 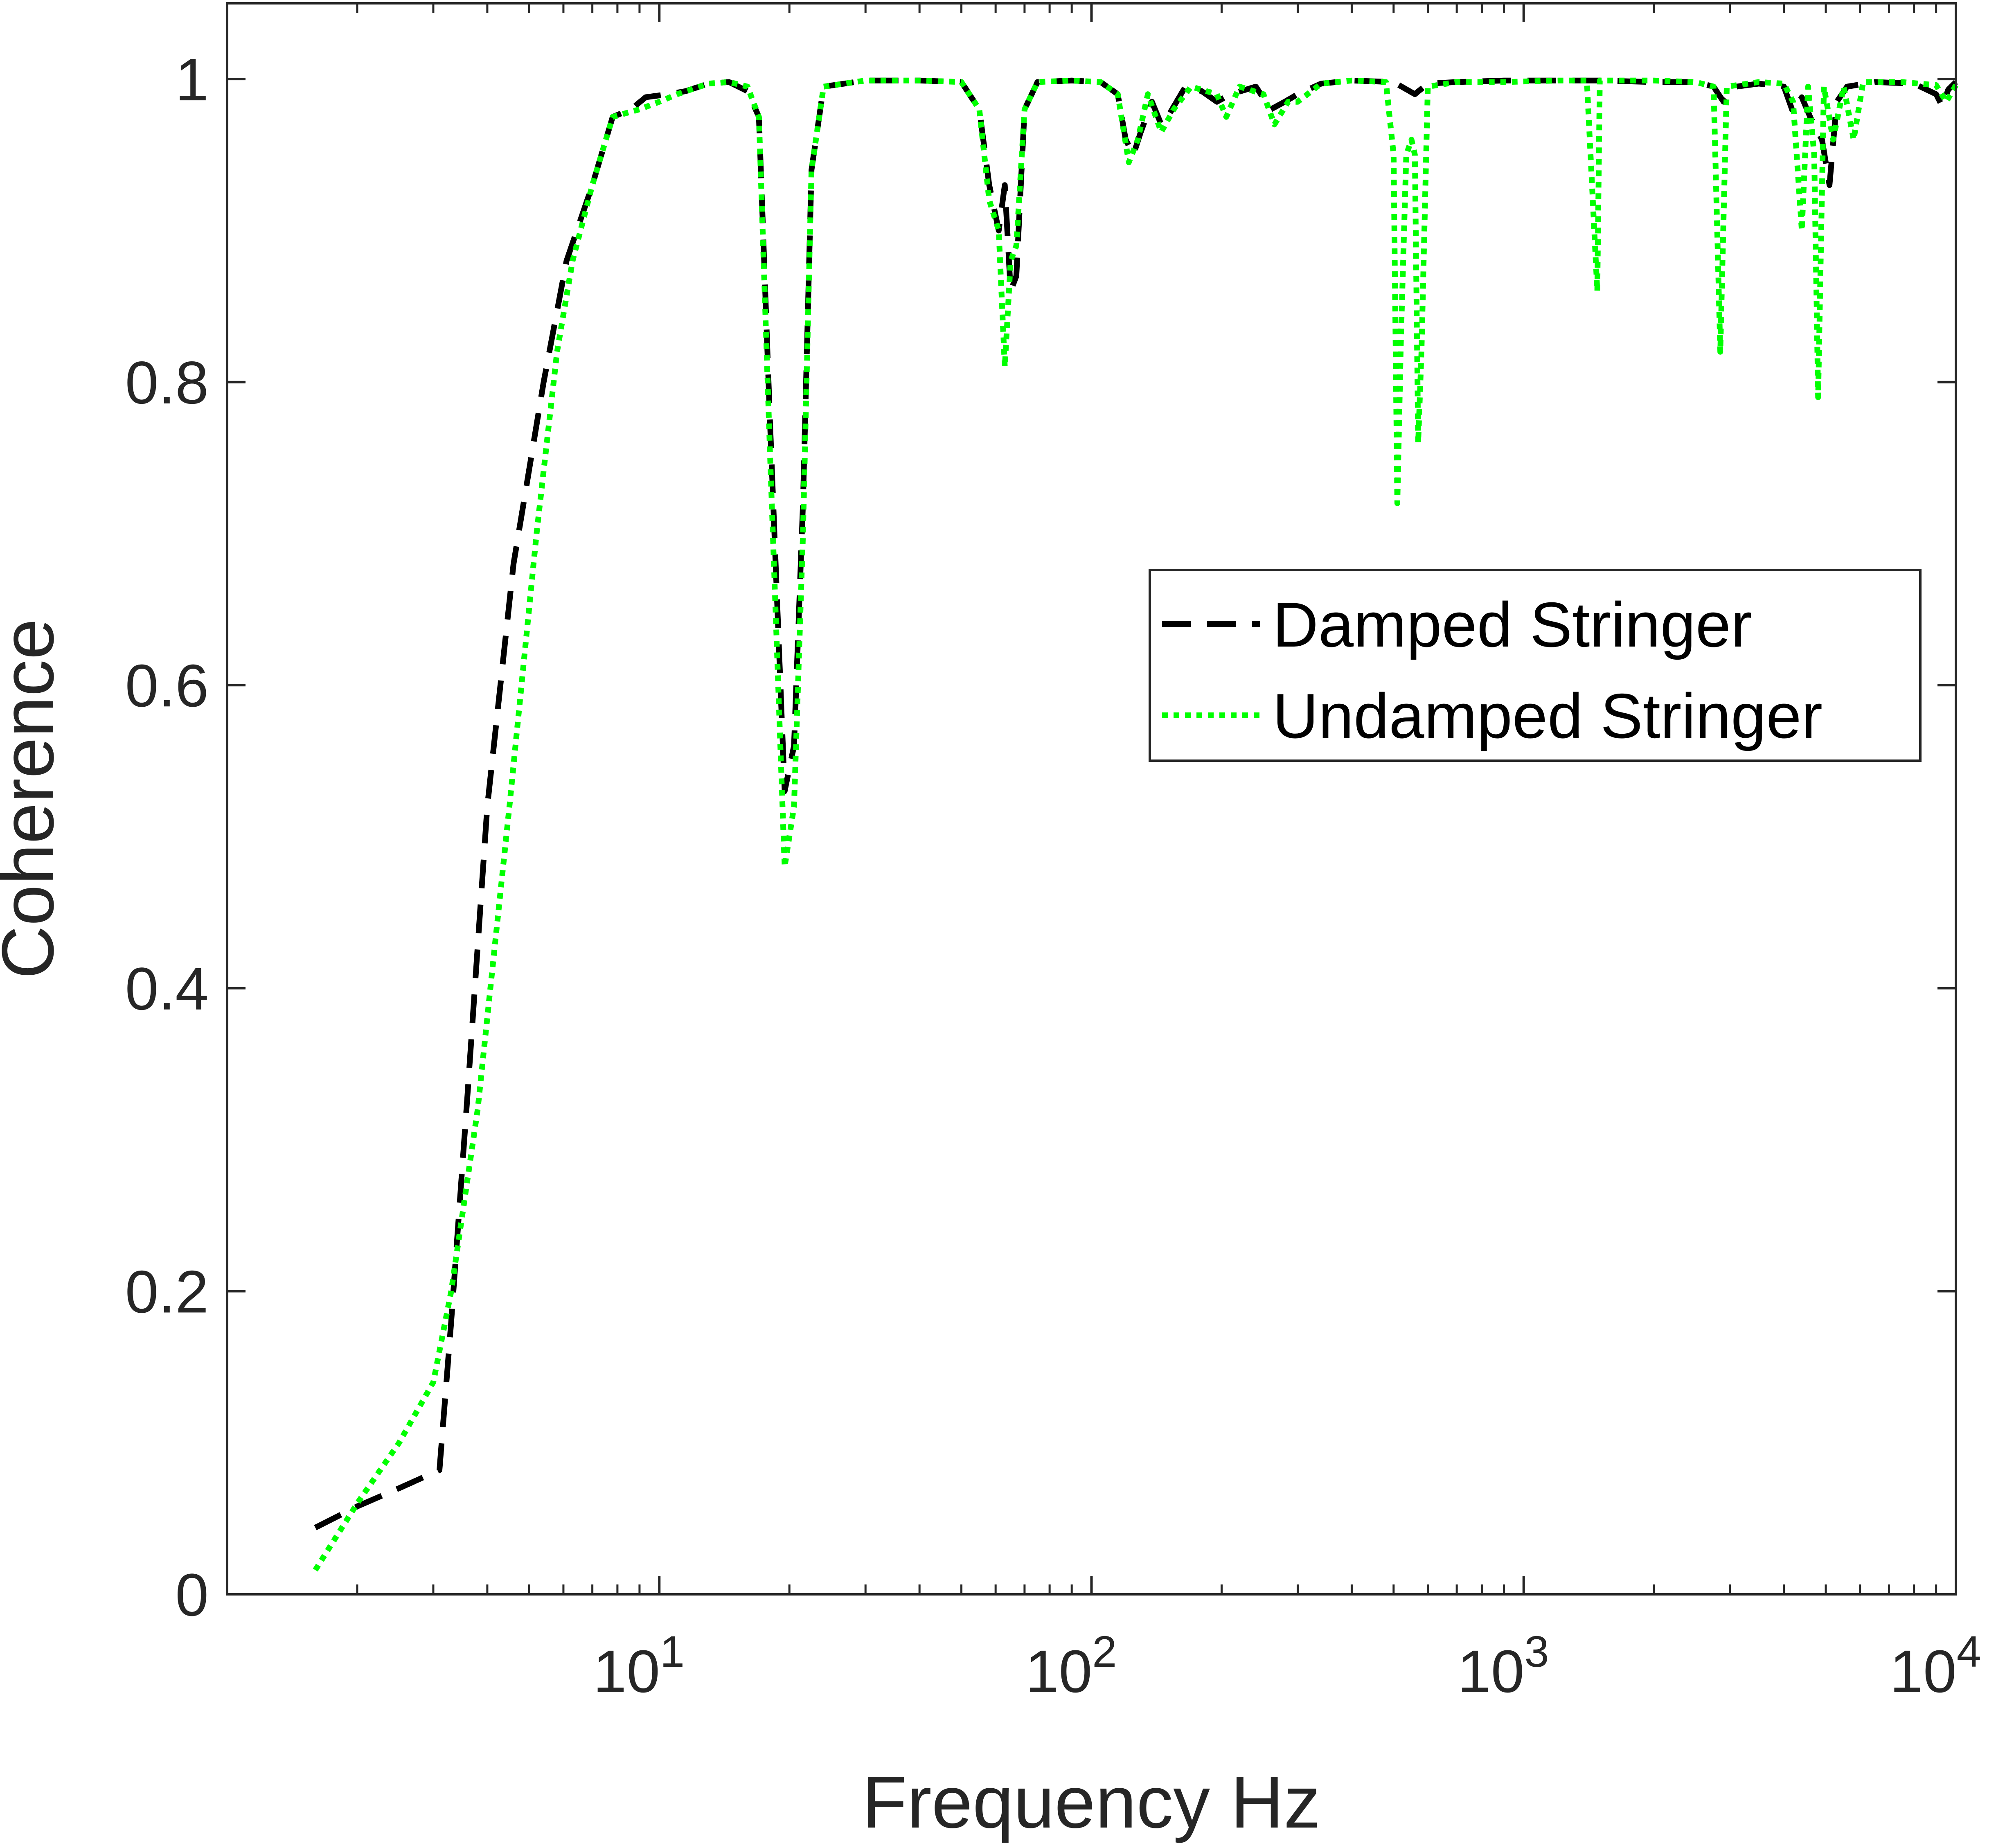 What do you see at coordinates (672, 1651) in the screenshot?
I see `x-tick-exponent: 1` at bounding box center [672, 1651].